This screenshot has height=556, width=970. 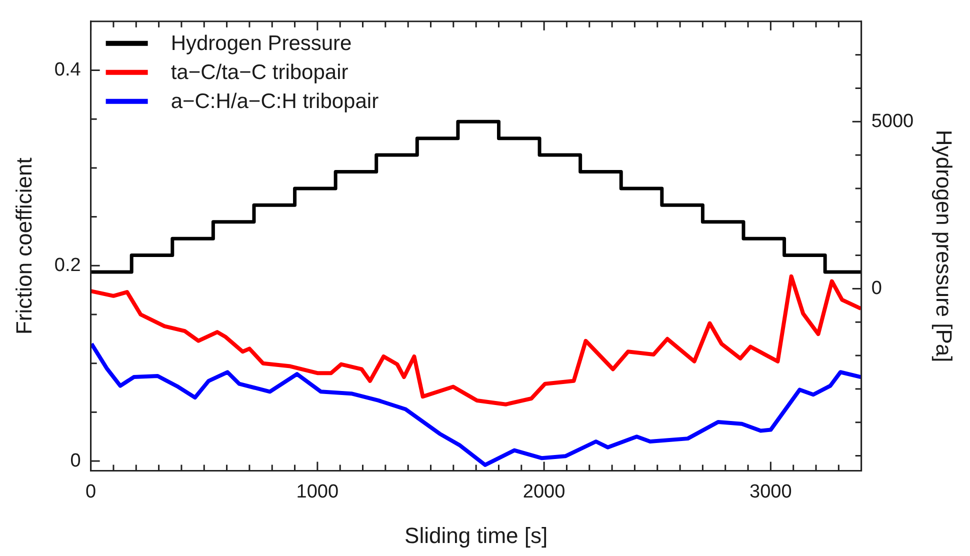 What do you see at coordinates (944, 246) in the screenshot?
I see `y2-axis-title: Hydrogen pressure [Pa]` at bounding box center [944, 246].